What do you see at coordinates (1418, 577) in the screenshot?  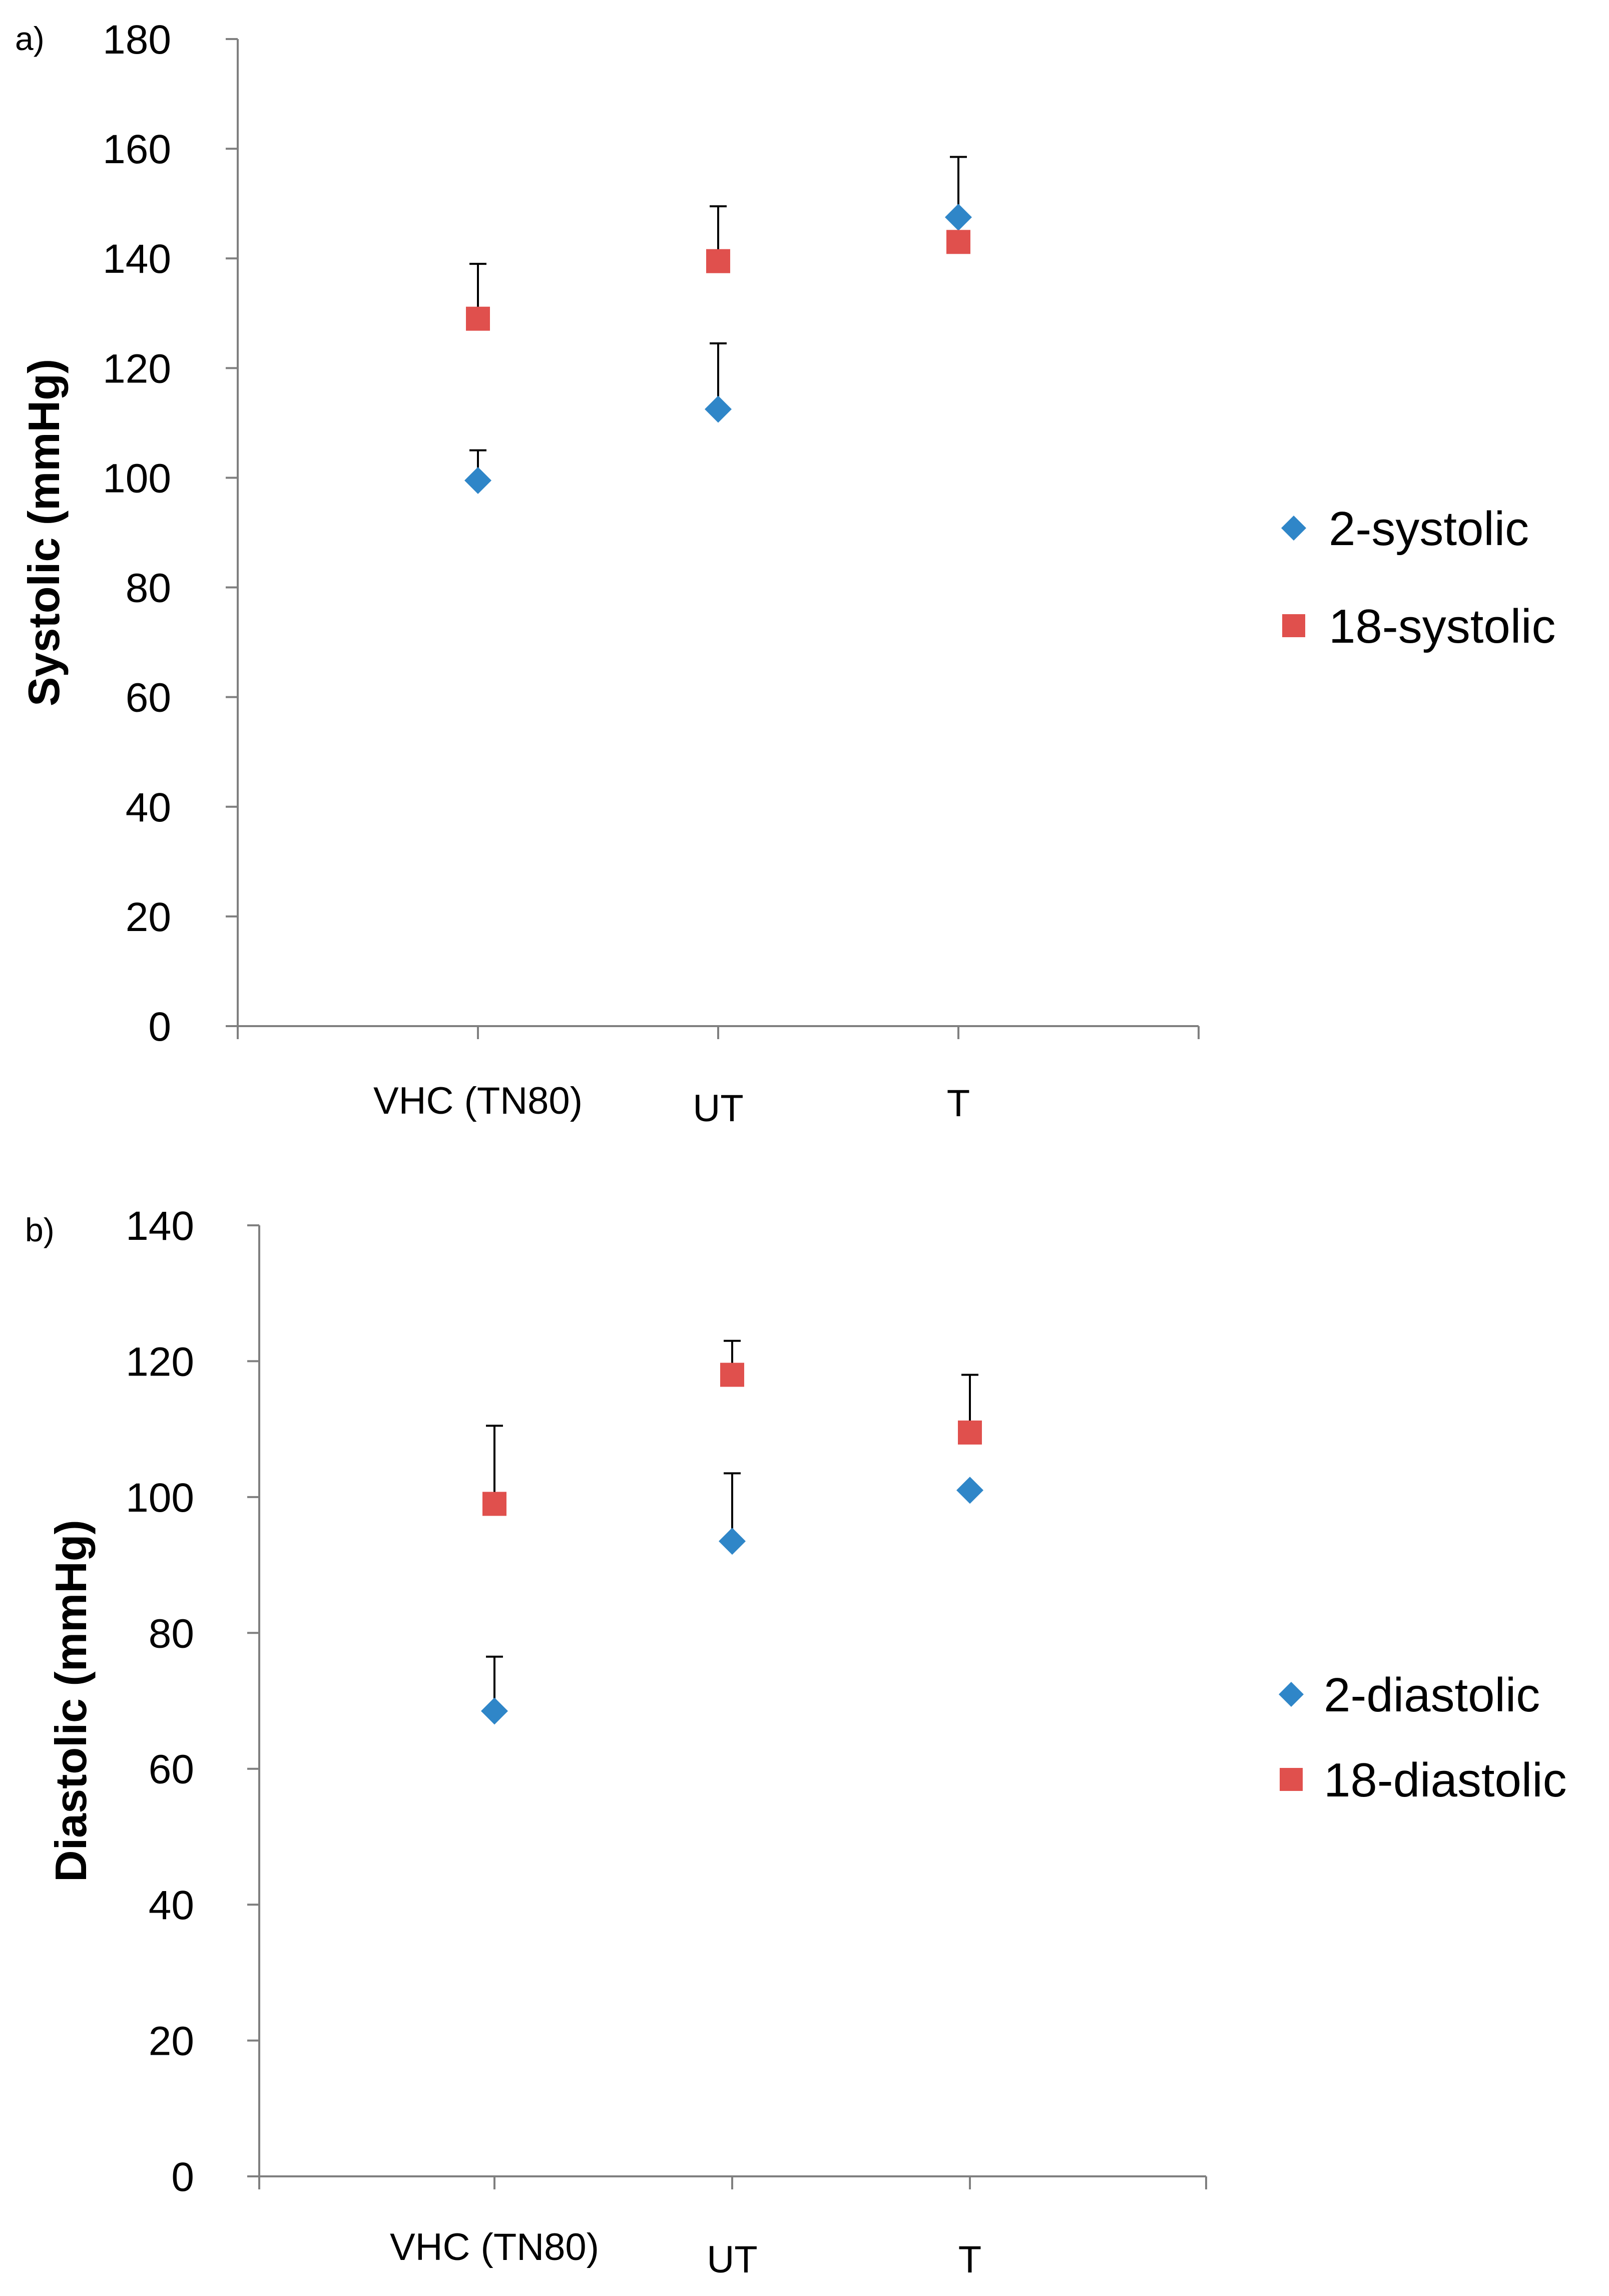 I see `legend: 2-systolic 18-systolic` at bounding box center [1418, 577].